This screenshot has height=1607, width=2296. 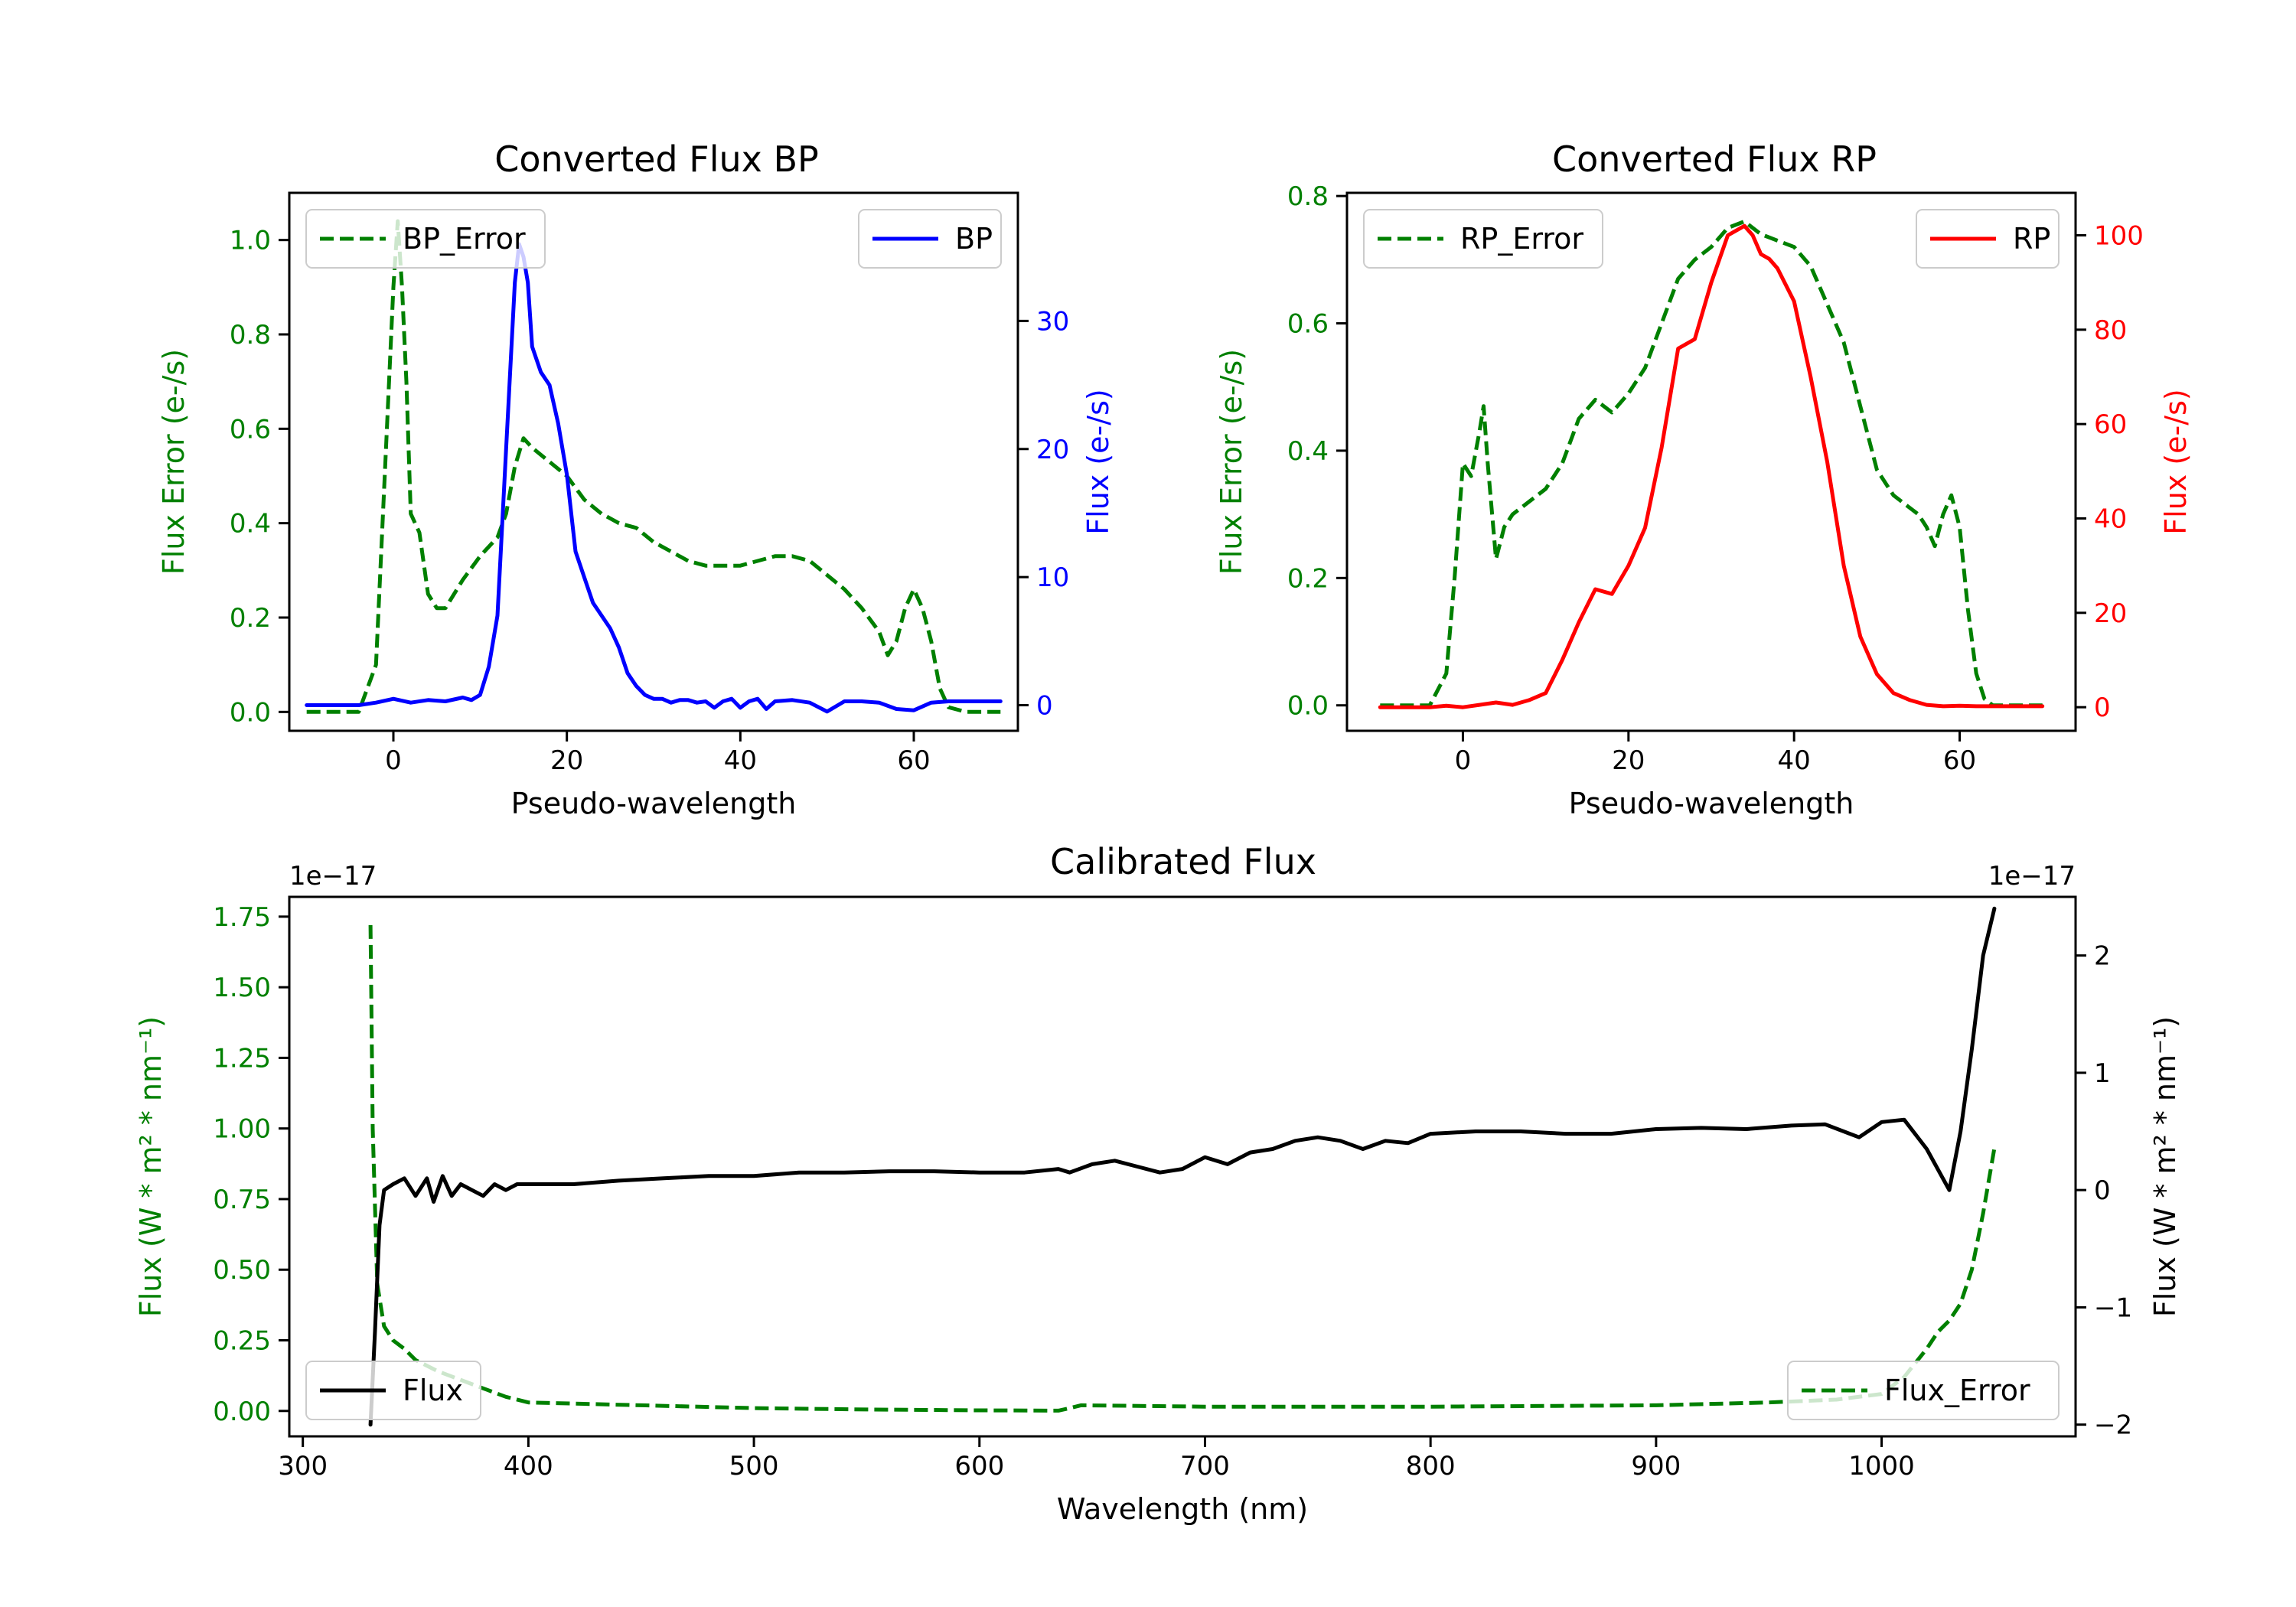 I want to click on legend-label: RP, so click(x=2031, y=239).